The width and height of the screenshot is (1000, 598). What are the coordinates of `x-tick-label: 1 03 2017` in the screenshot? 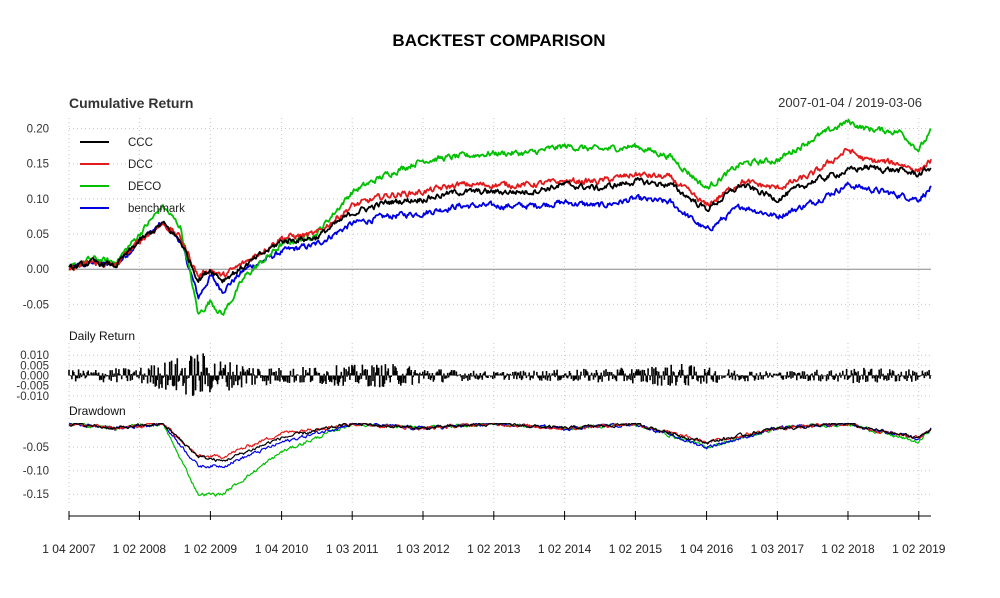 It's located at (778, 549).